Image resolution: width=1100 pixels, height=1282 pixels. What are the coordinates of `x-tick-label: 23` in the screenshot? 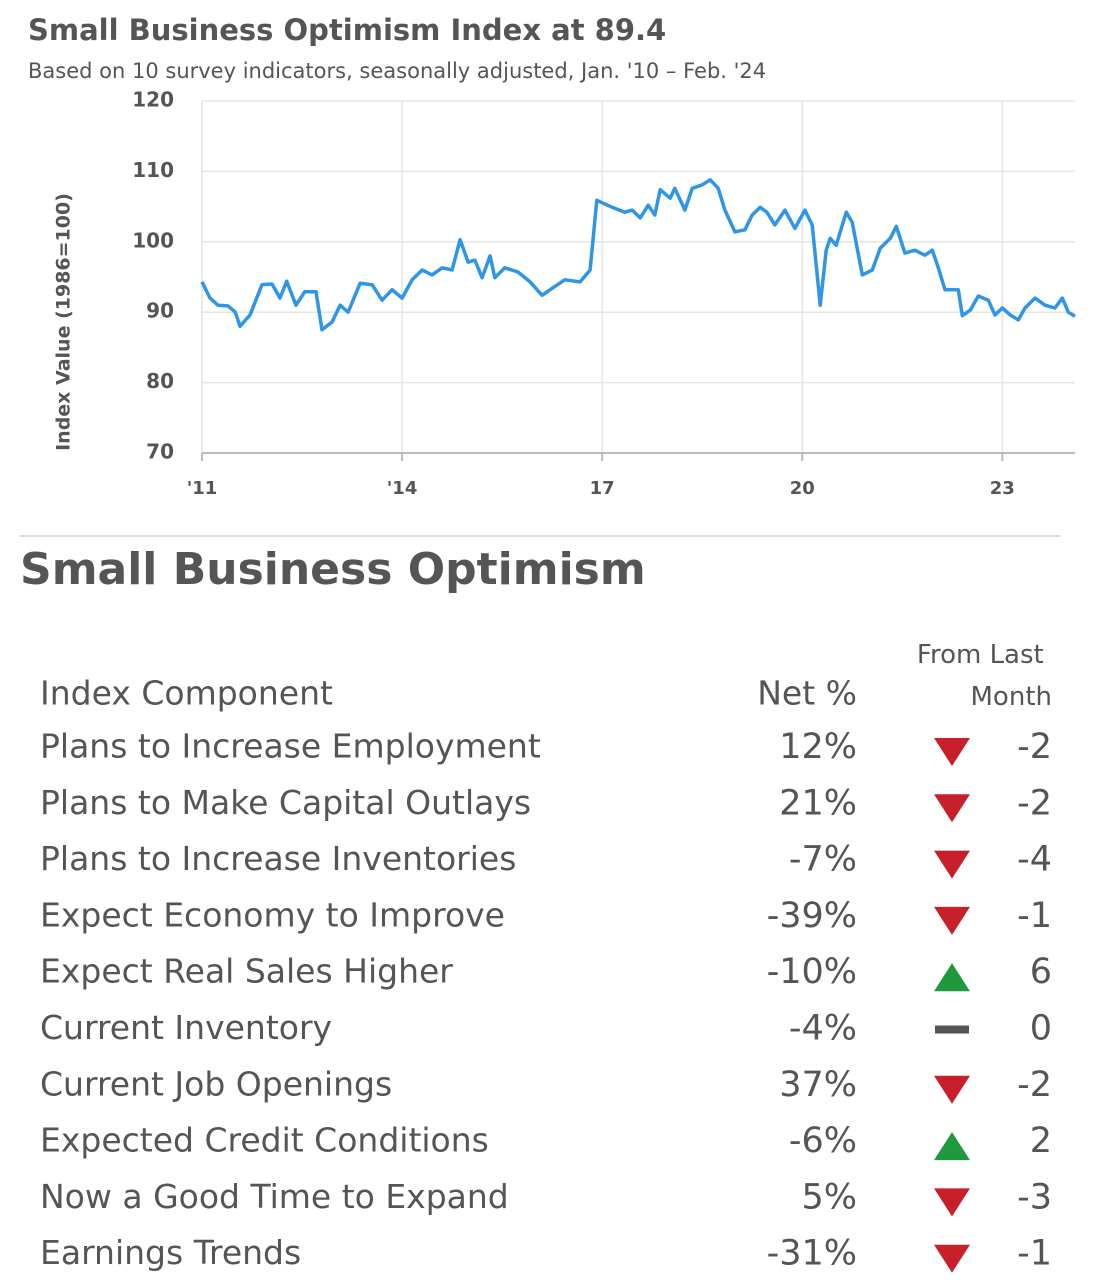 It's located at (1002, 488).